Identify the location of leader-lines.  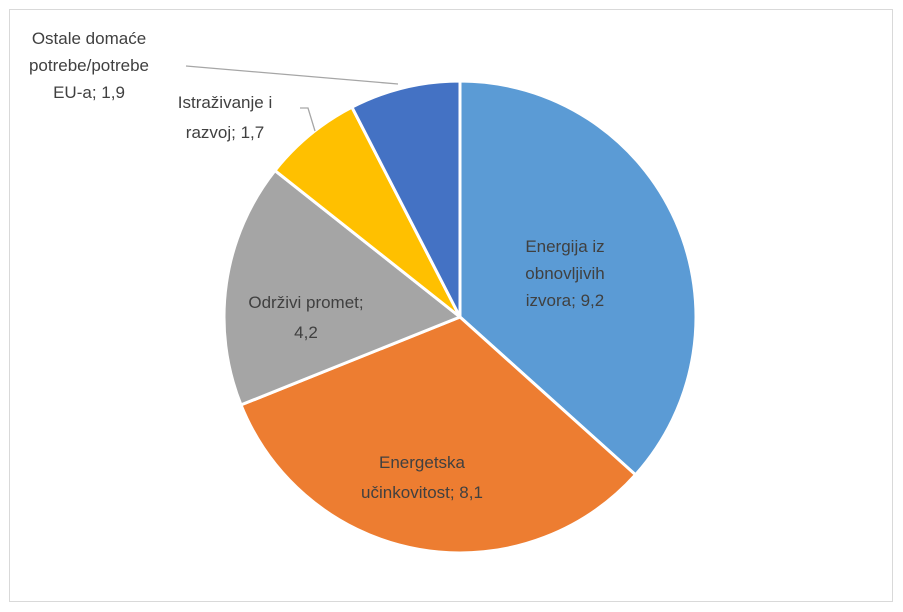
(292, 98).